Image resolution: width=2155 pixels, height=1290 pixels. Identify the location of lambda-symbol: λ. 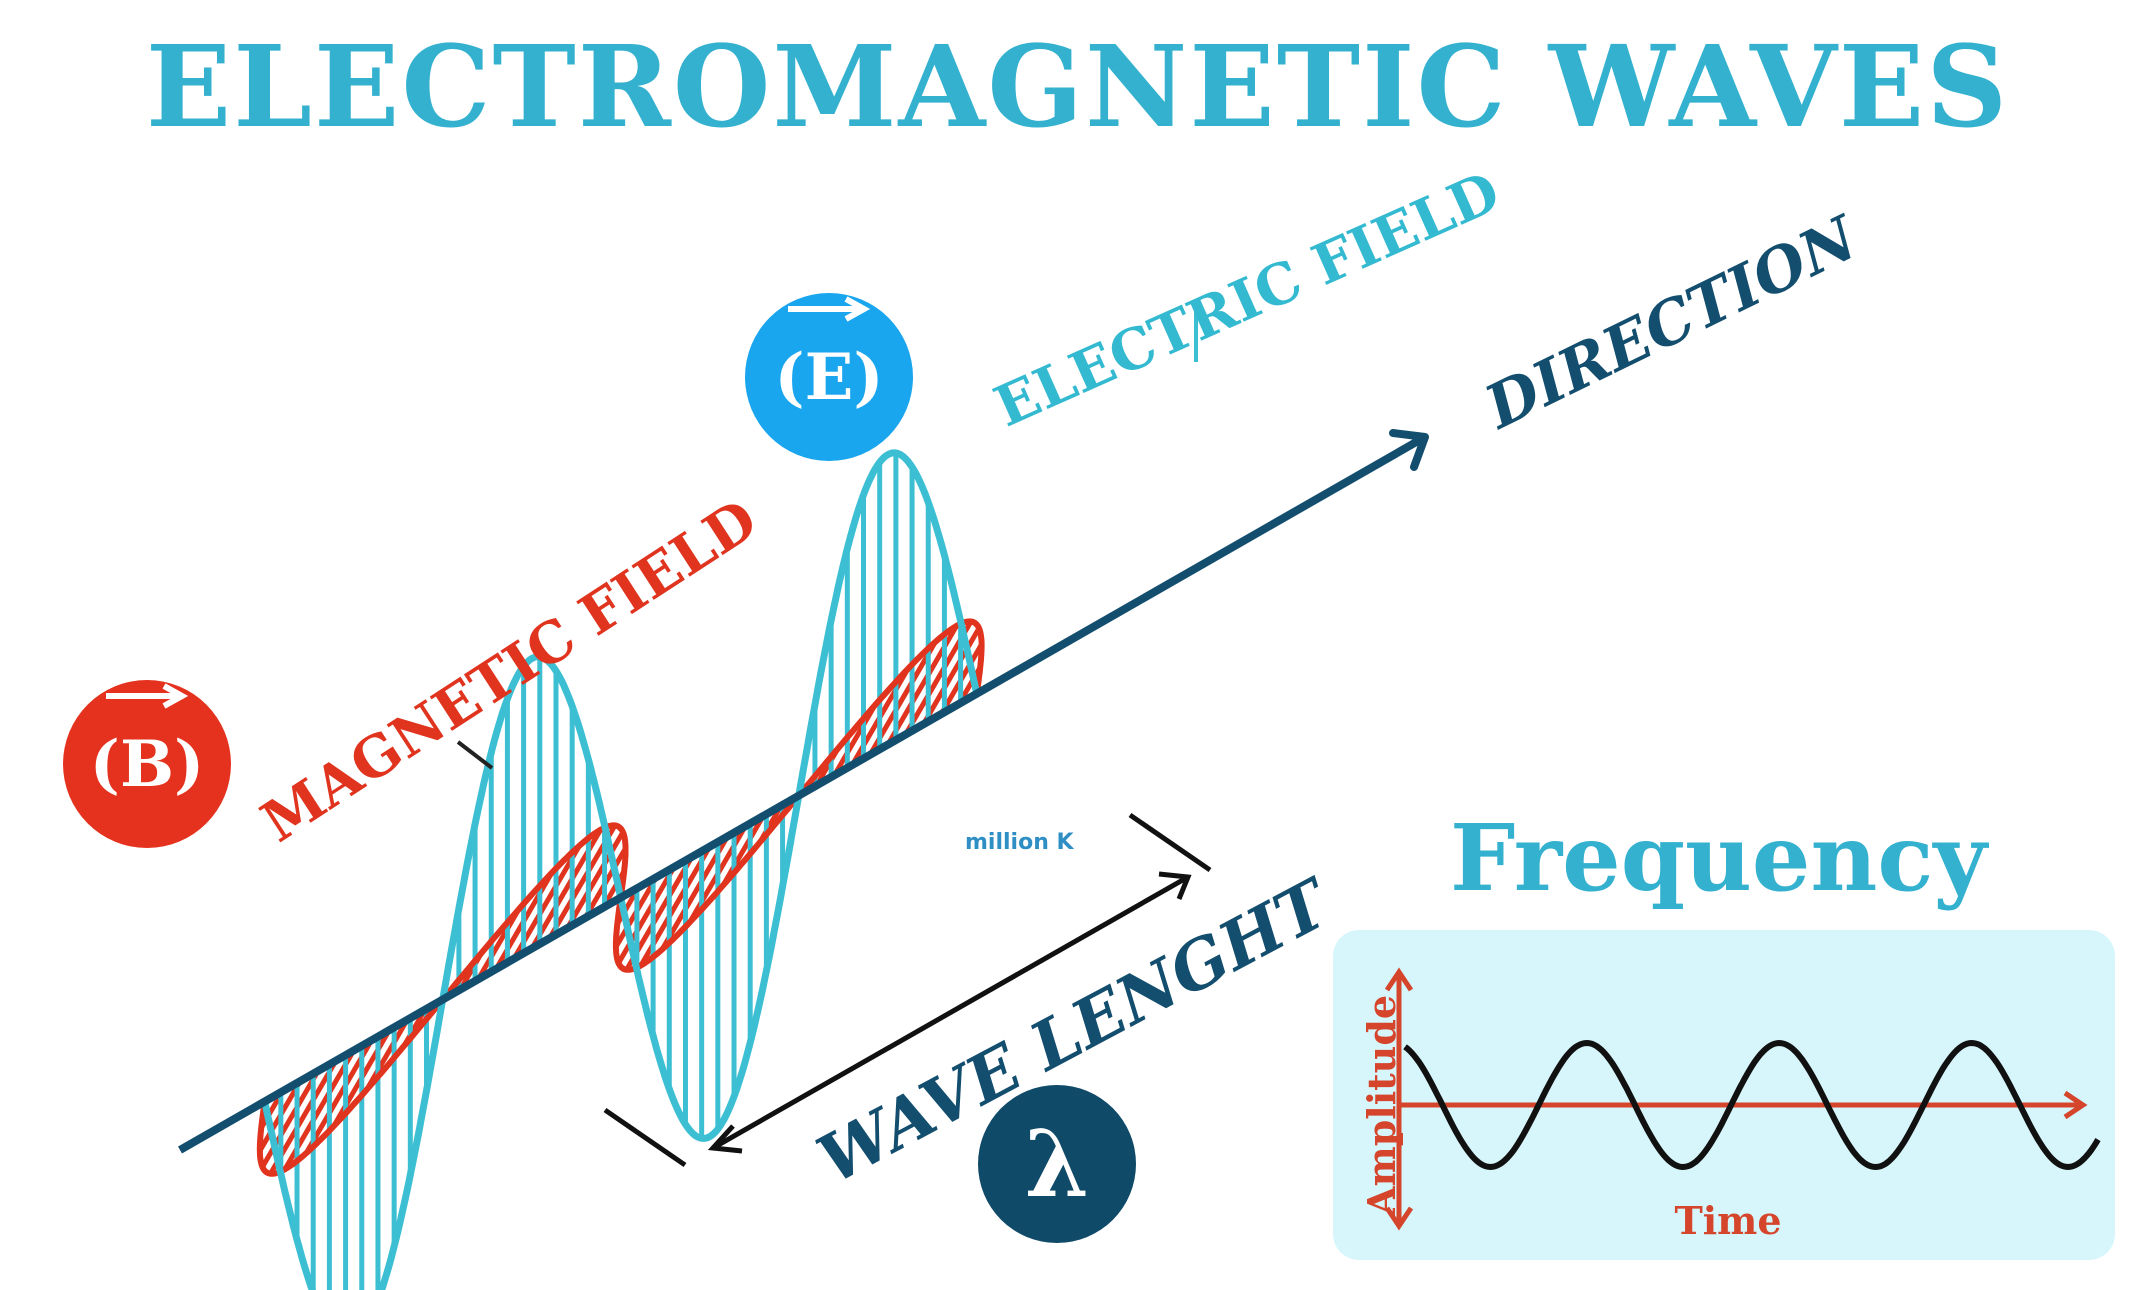
(1057, 1164).